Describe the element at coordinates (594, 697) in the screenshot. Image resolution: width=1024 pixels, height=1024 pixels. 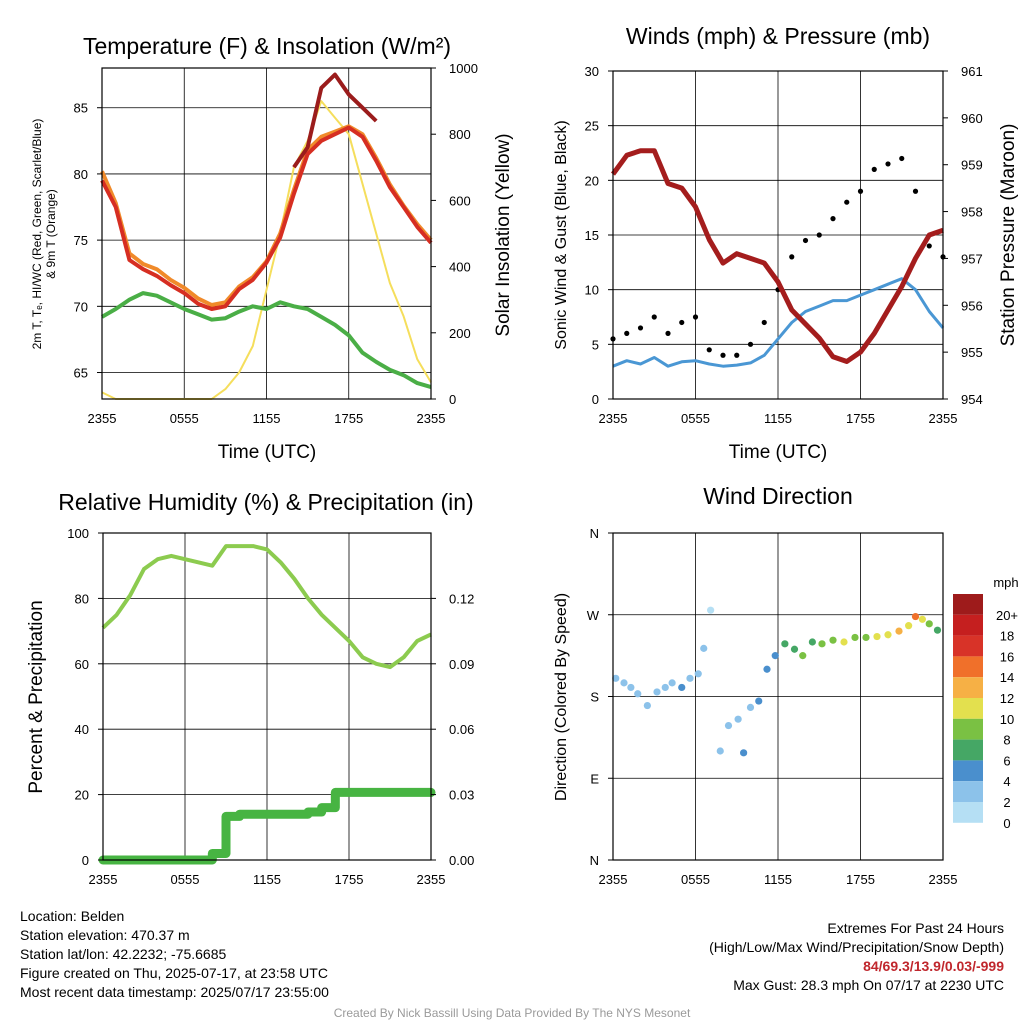
I see `y-tick-label: S` at that location.